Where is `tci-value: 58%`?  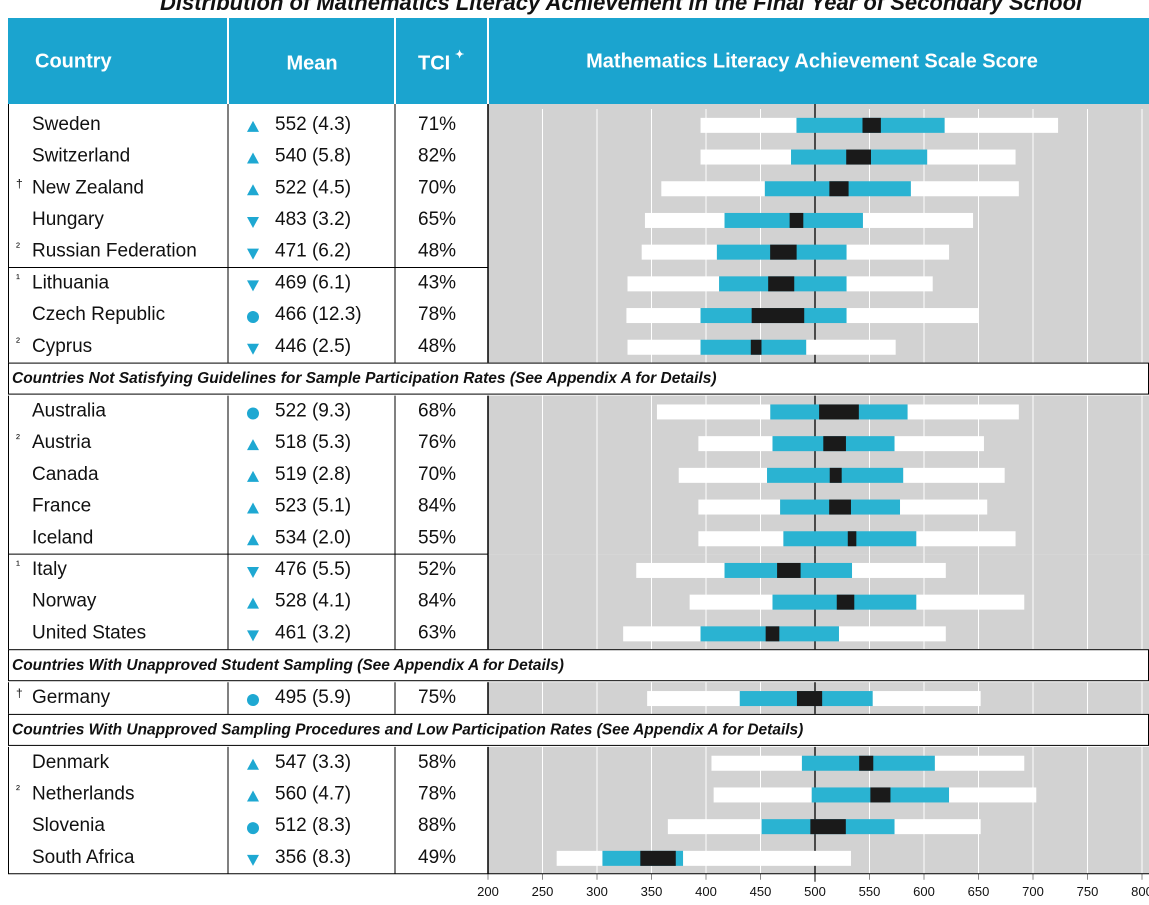
tci-value: 58% is located at coordinates (437, 762).